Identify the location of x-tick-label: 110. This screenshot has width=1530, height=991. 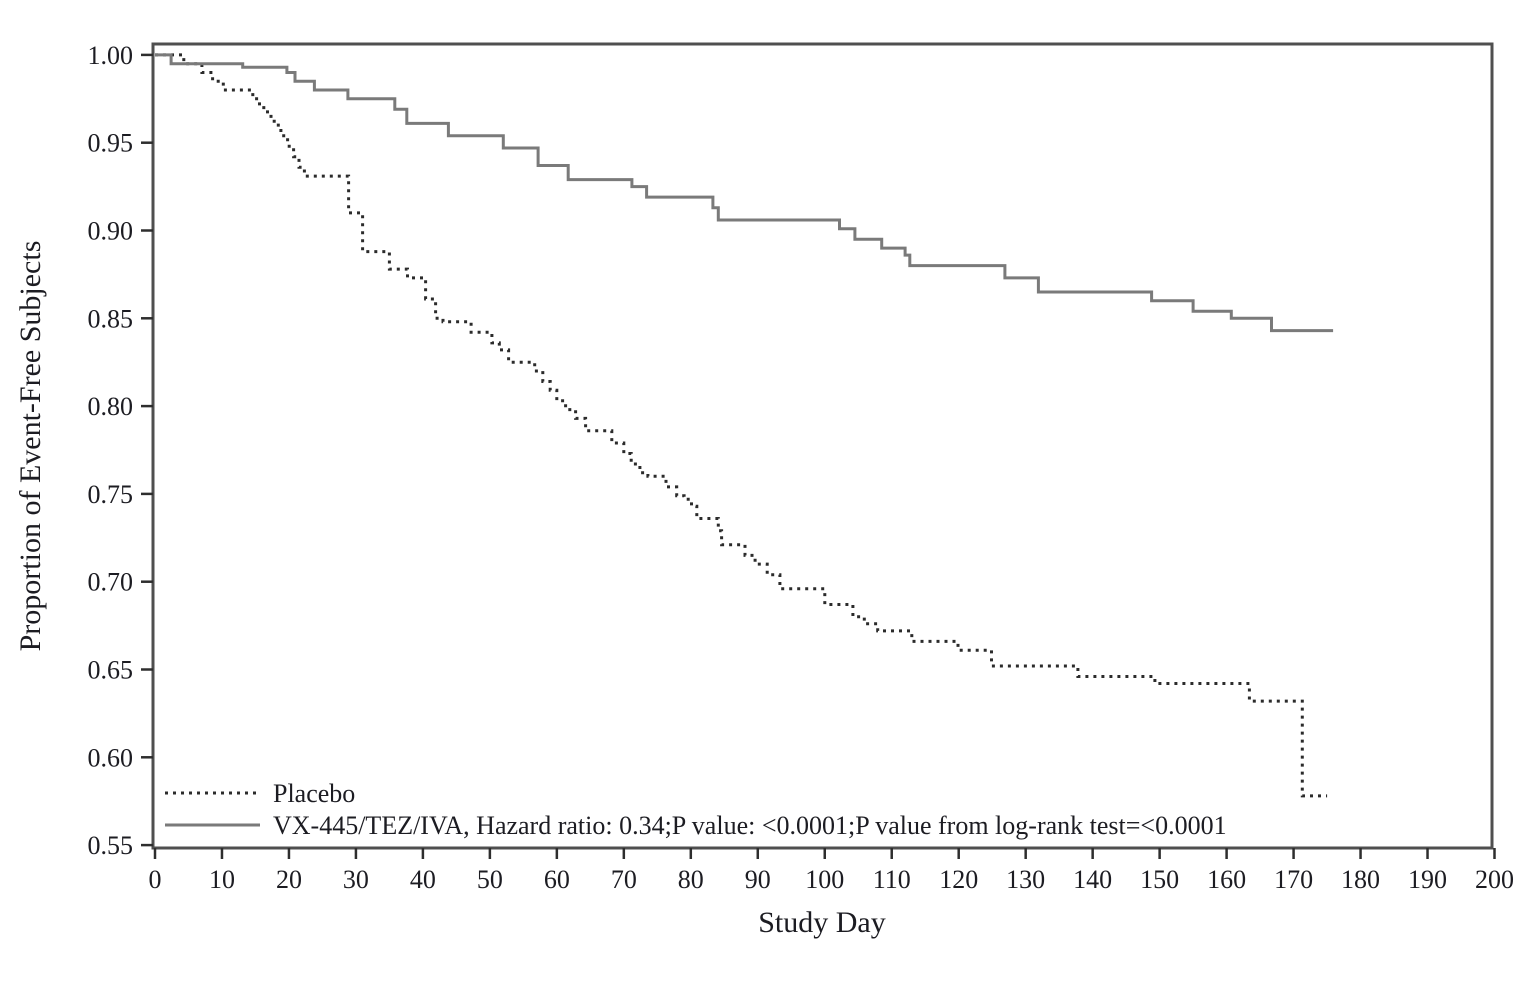
(892, 879).